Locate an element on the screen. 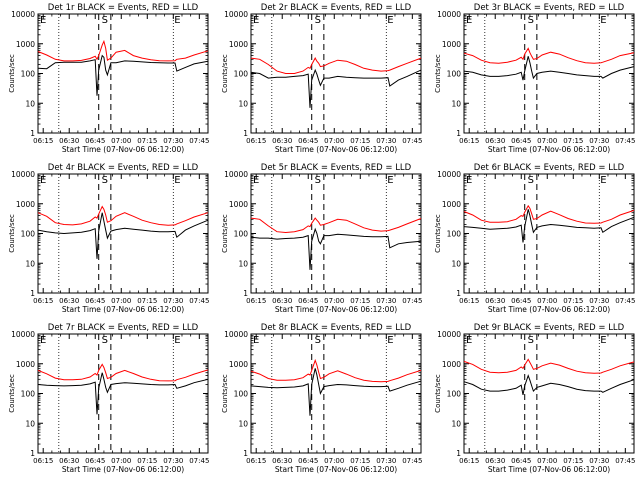 This screenshot has height=480, width=640. panel-title: Det 2r BLACK = Events, RED = LLD is located at coordinates (336, 8).